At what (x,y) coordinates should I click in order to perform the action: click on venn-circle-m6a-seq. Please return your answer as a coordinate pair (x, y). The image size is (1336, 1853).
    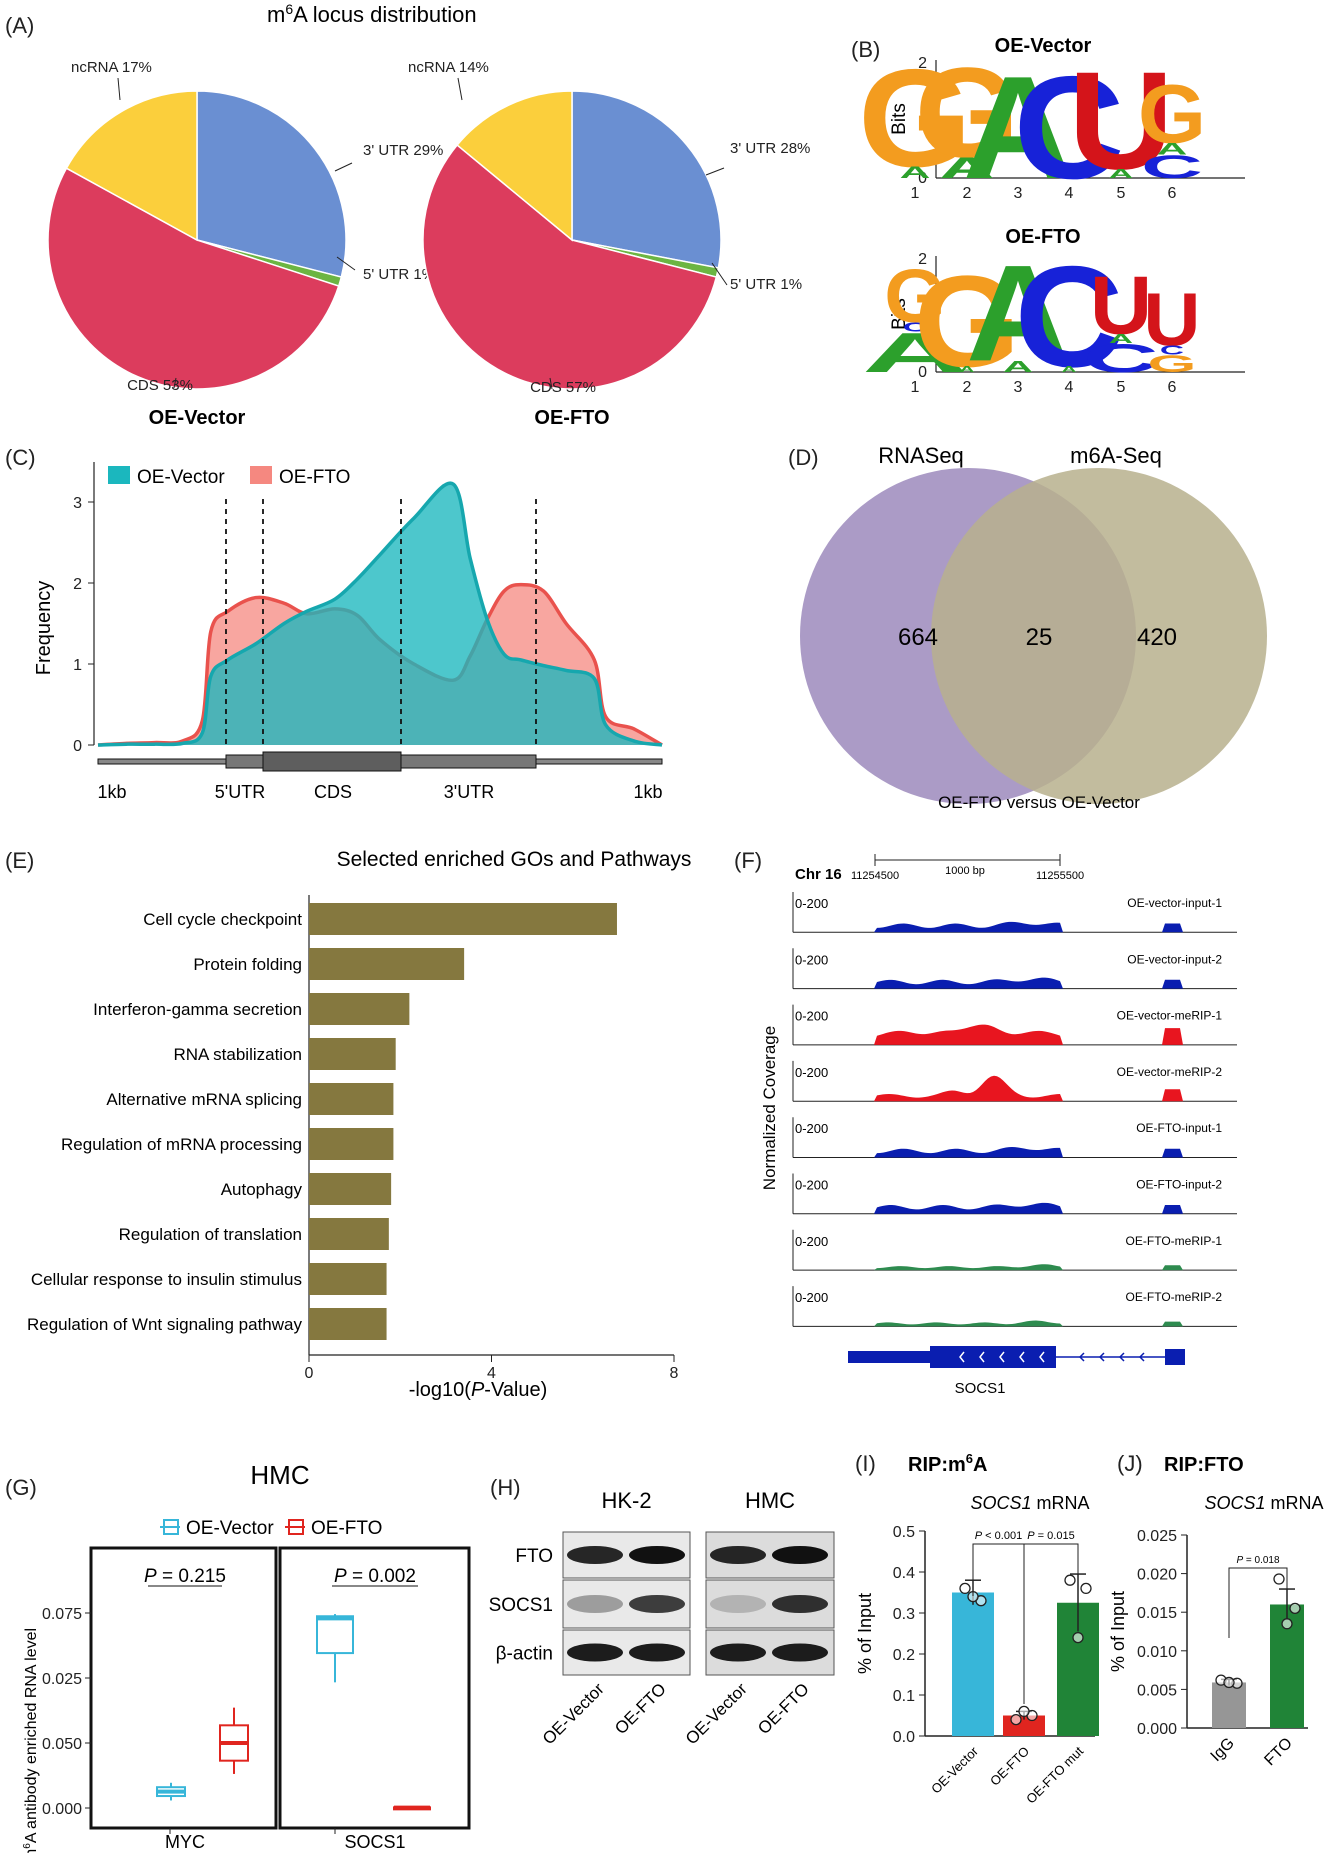
    Looking at the image, I should click on (1099, 636).